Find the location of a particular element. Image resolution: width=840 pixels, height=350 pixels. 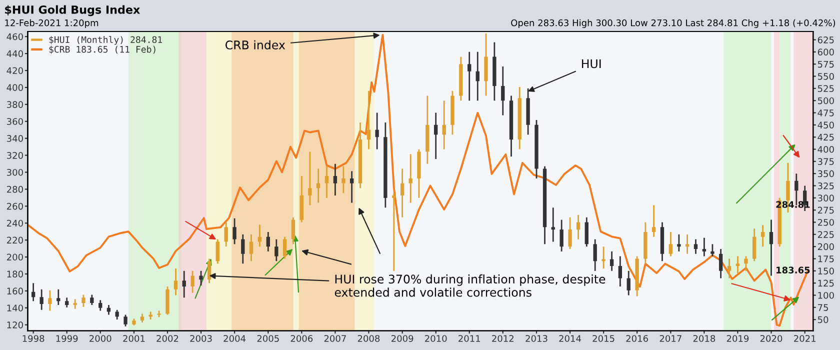

y-tick-label: 360 is located at coordinates (15, 121).